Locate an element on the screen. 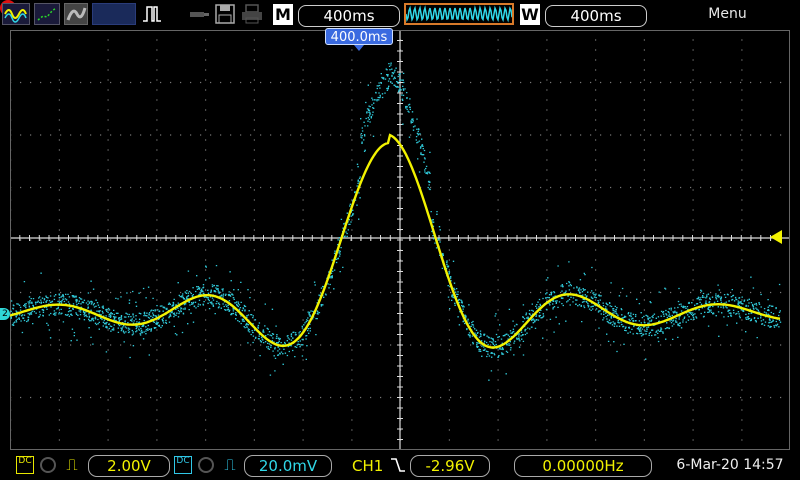 Image resolution: width=800 pixels, height=480 pixels. falling-edge-icon is located at coordinates (398, 465).